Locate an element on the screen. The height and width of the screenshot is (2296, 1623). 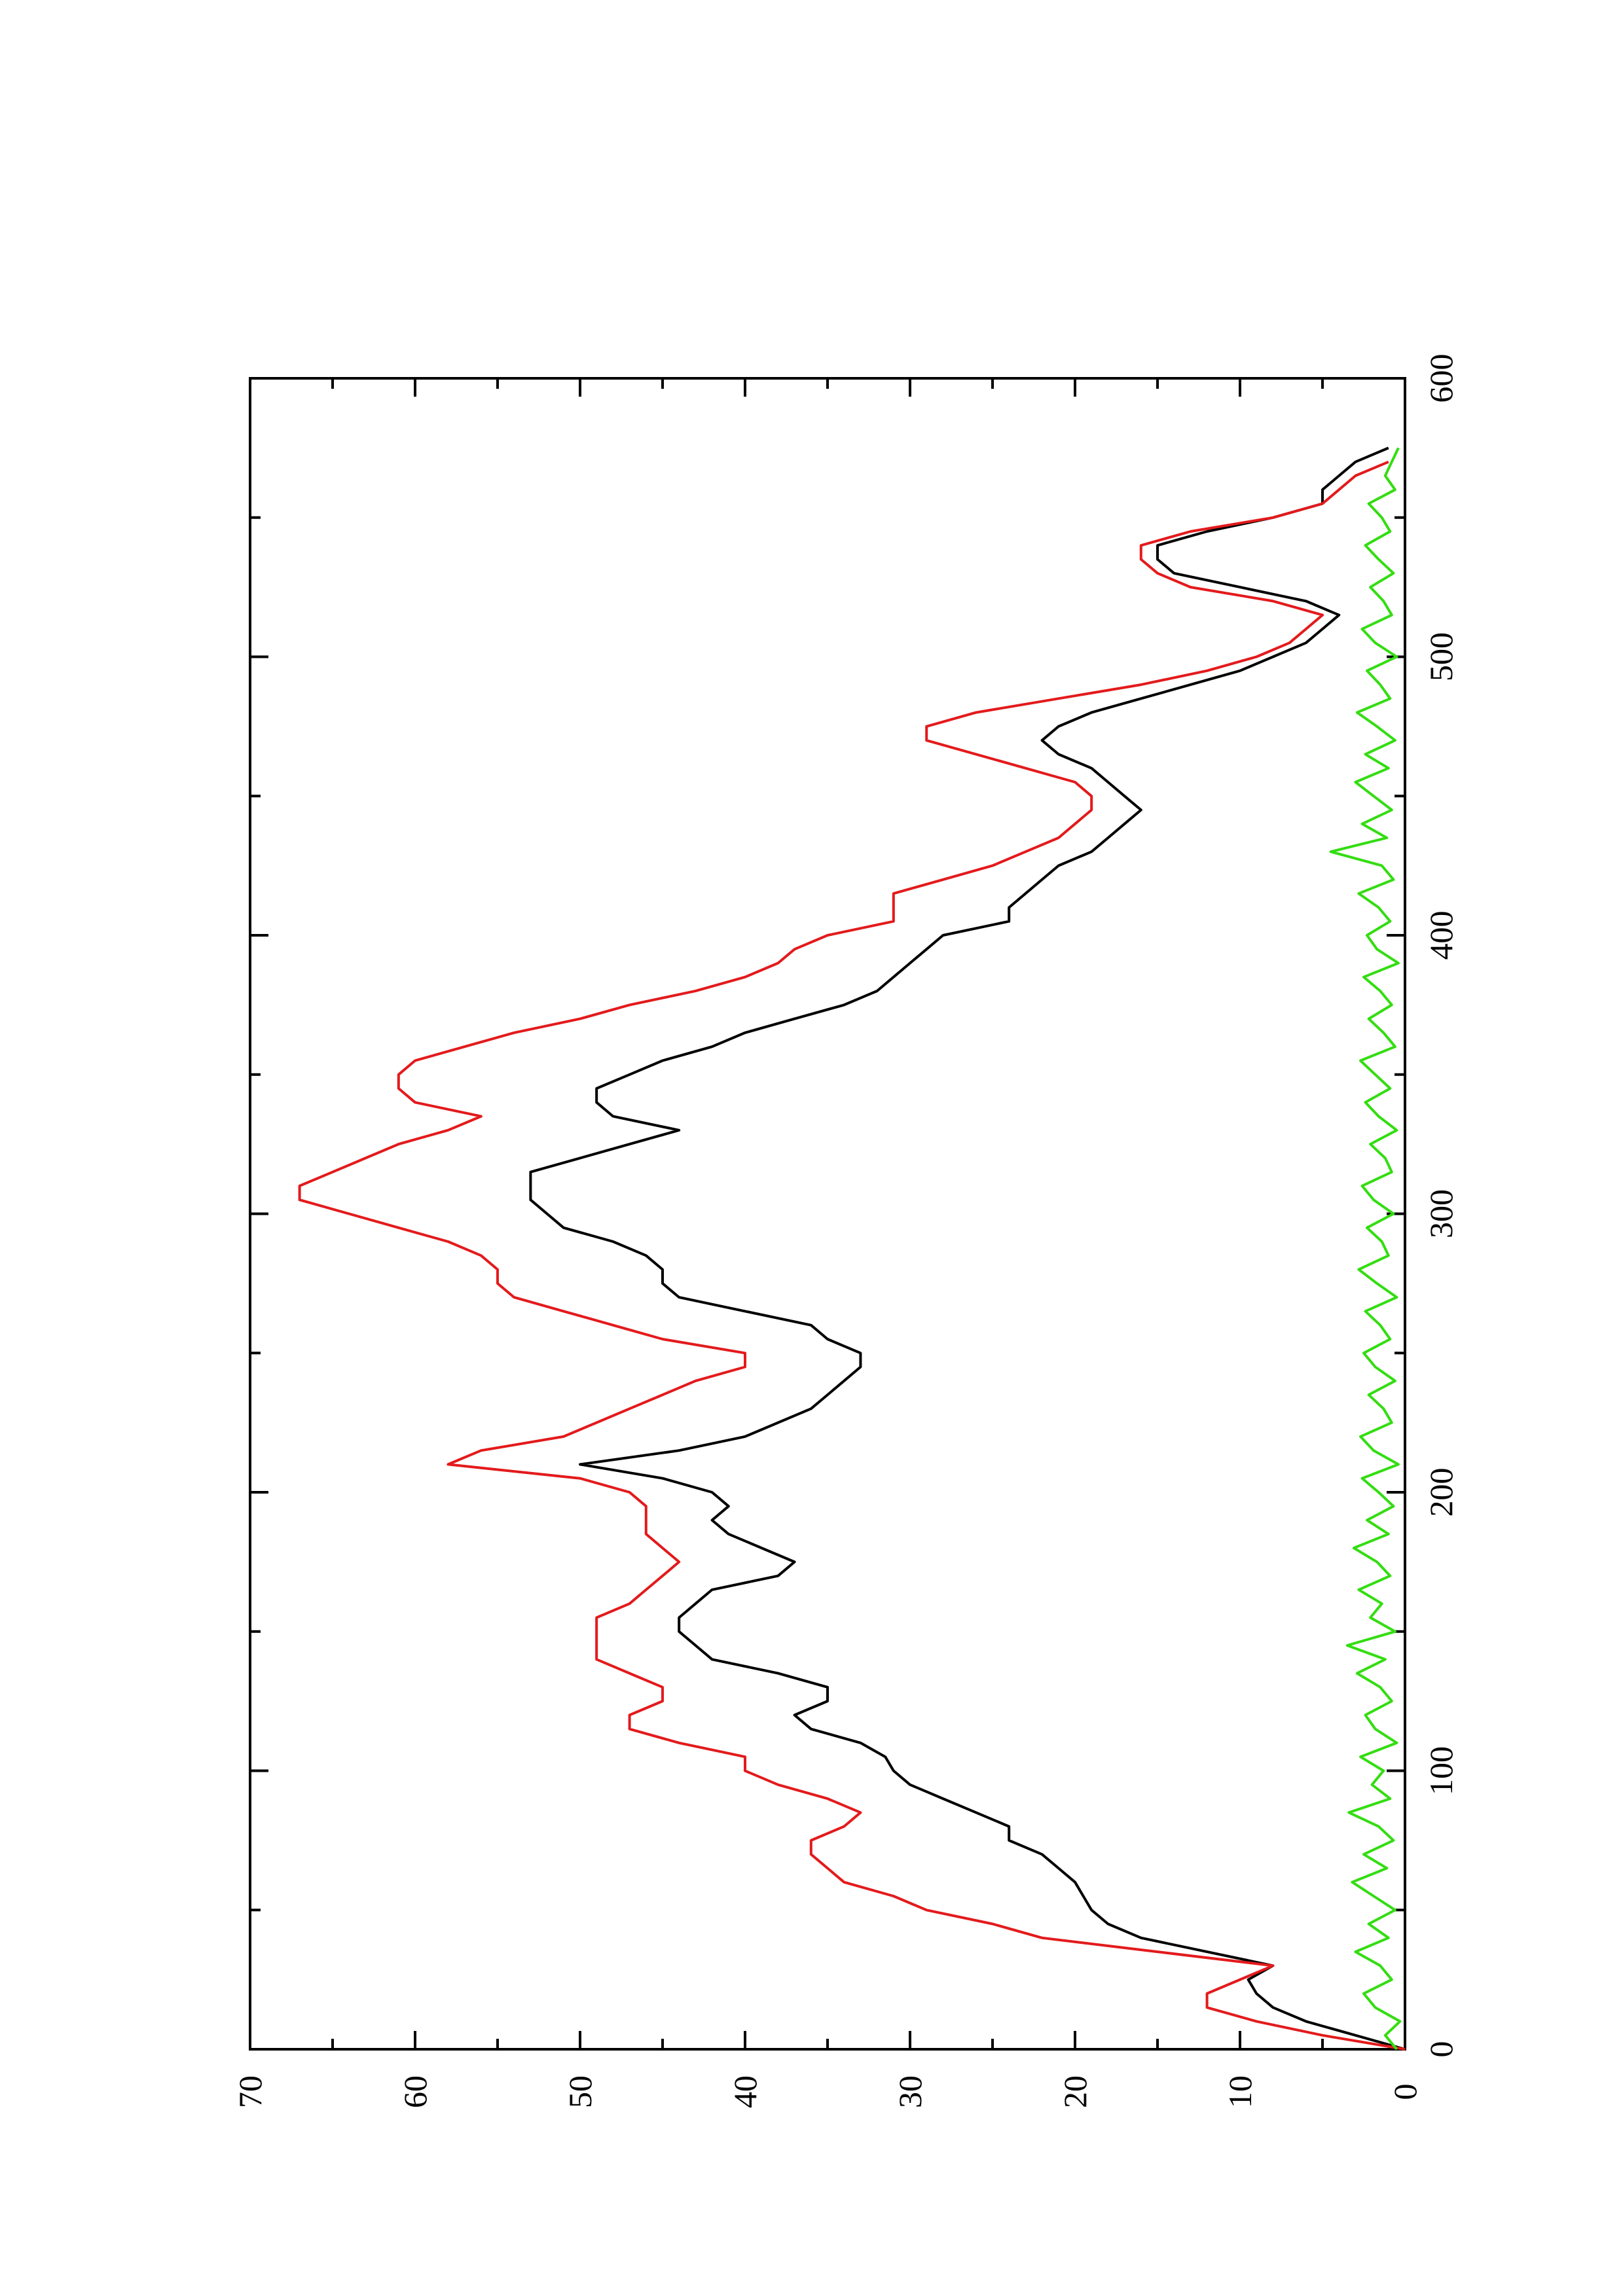
y-tick-label: 20 is located at coordinates (1075, 2091).